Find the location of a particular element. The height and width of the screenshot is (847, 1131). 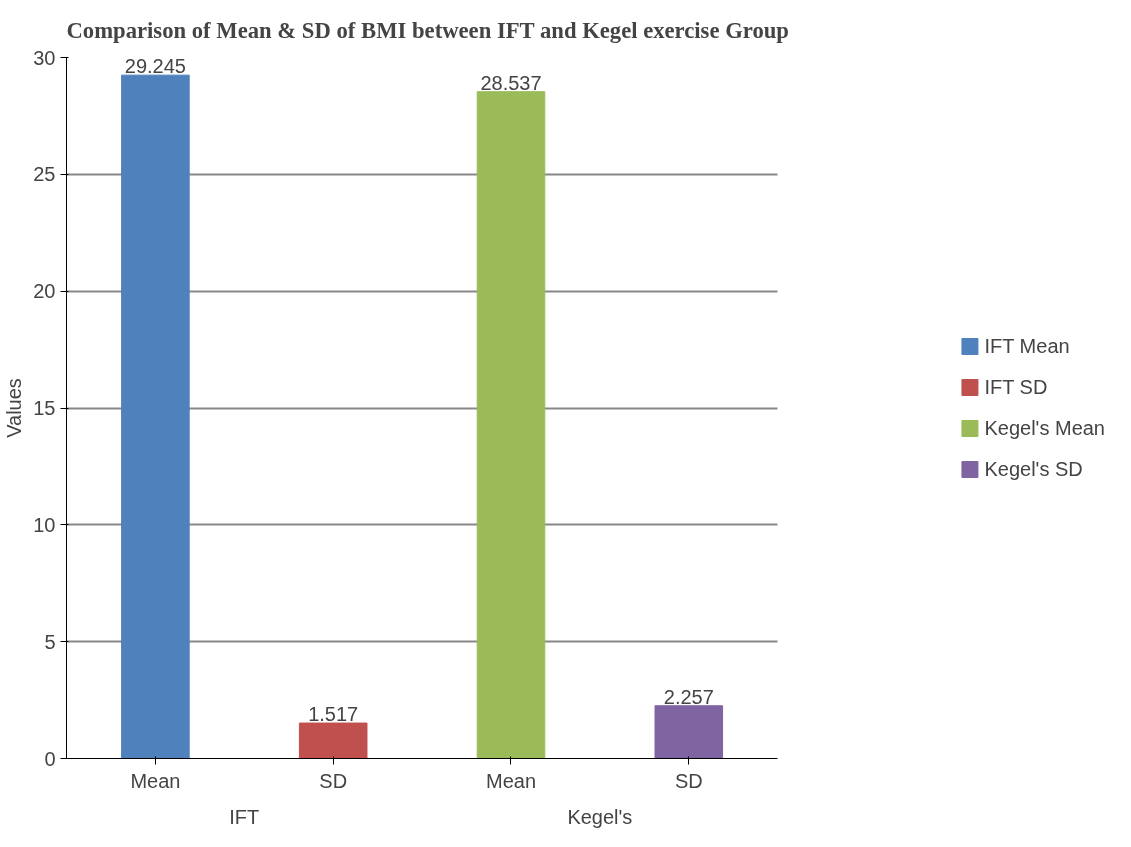

y-tick-label: 25 is located at coordinates (44, 174).